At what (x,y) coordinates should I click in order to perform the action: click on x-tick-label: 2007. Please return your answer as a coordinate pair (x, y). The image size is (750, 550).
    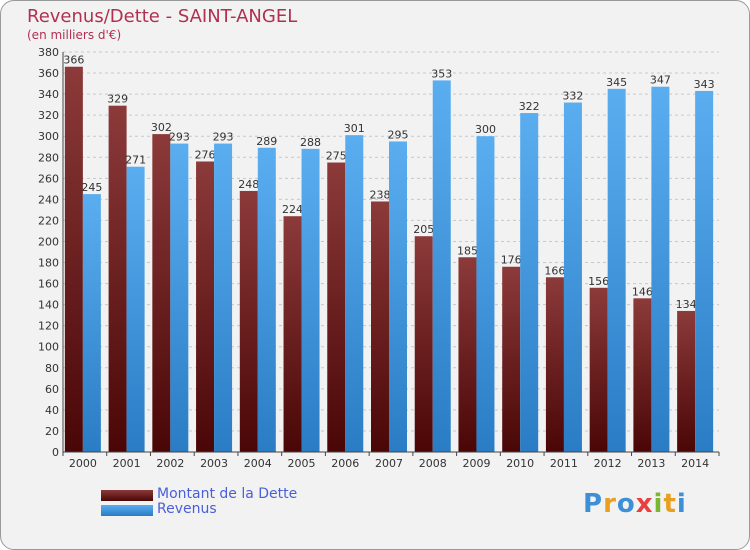
    Looking at the image, I should click on (389, 463).